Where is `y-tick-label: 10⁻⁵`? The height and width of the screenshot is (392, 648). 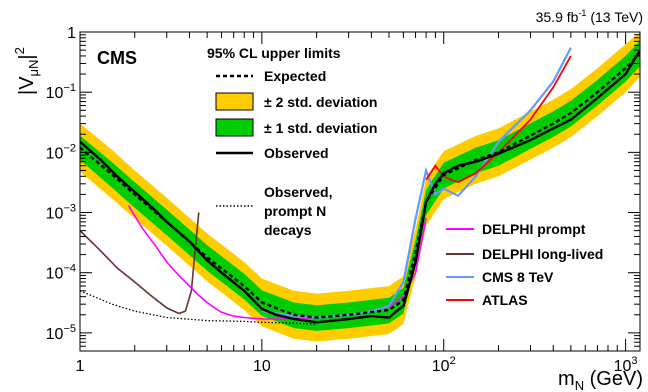
y-tick-label: 10⁻⁵ is located at coordinates (61, 333).